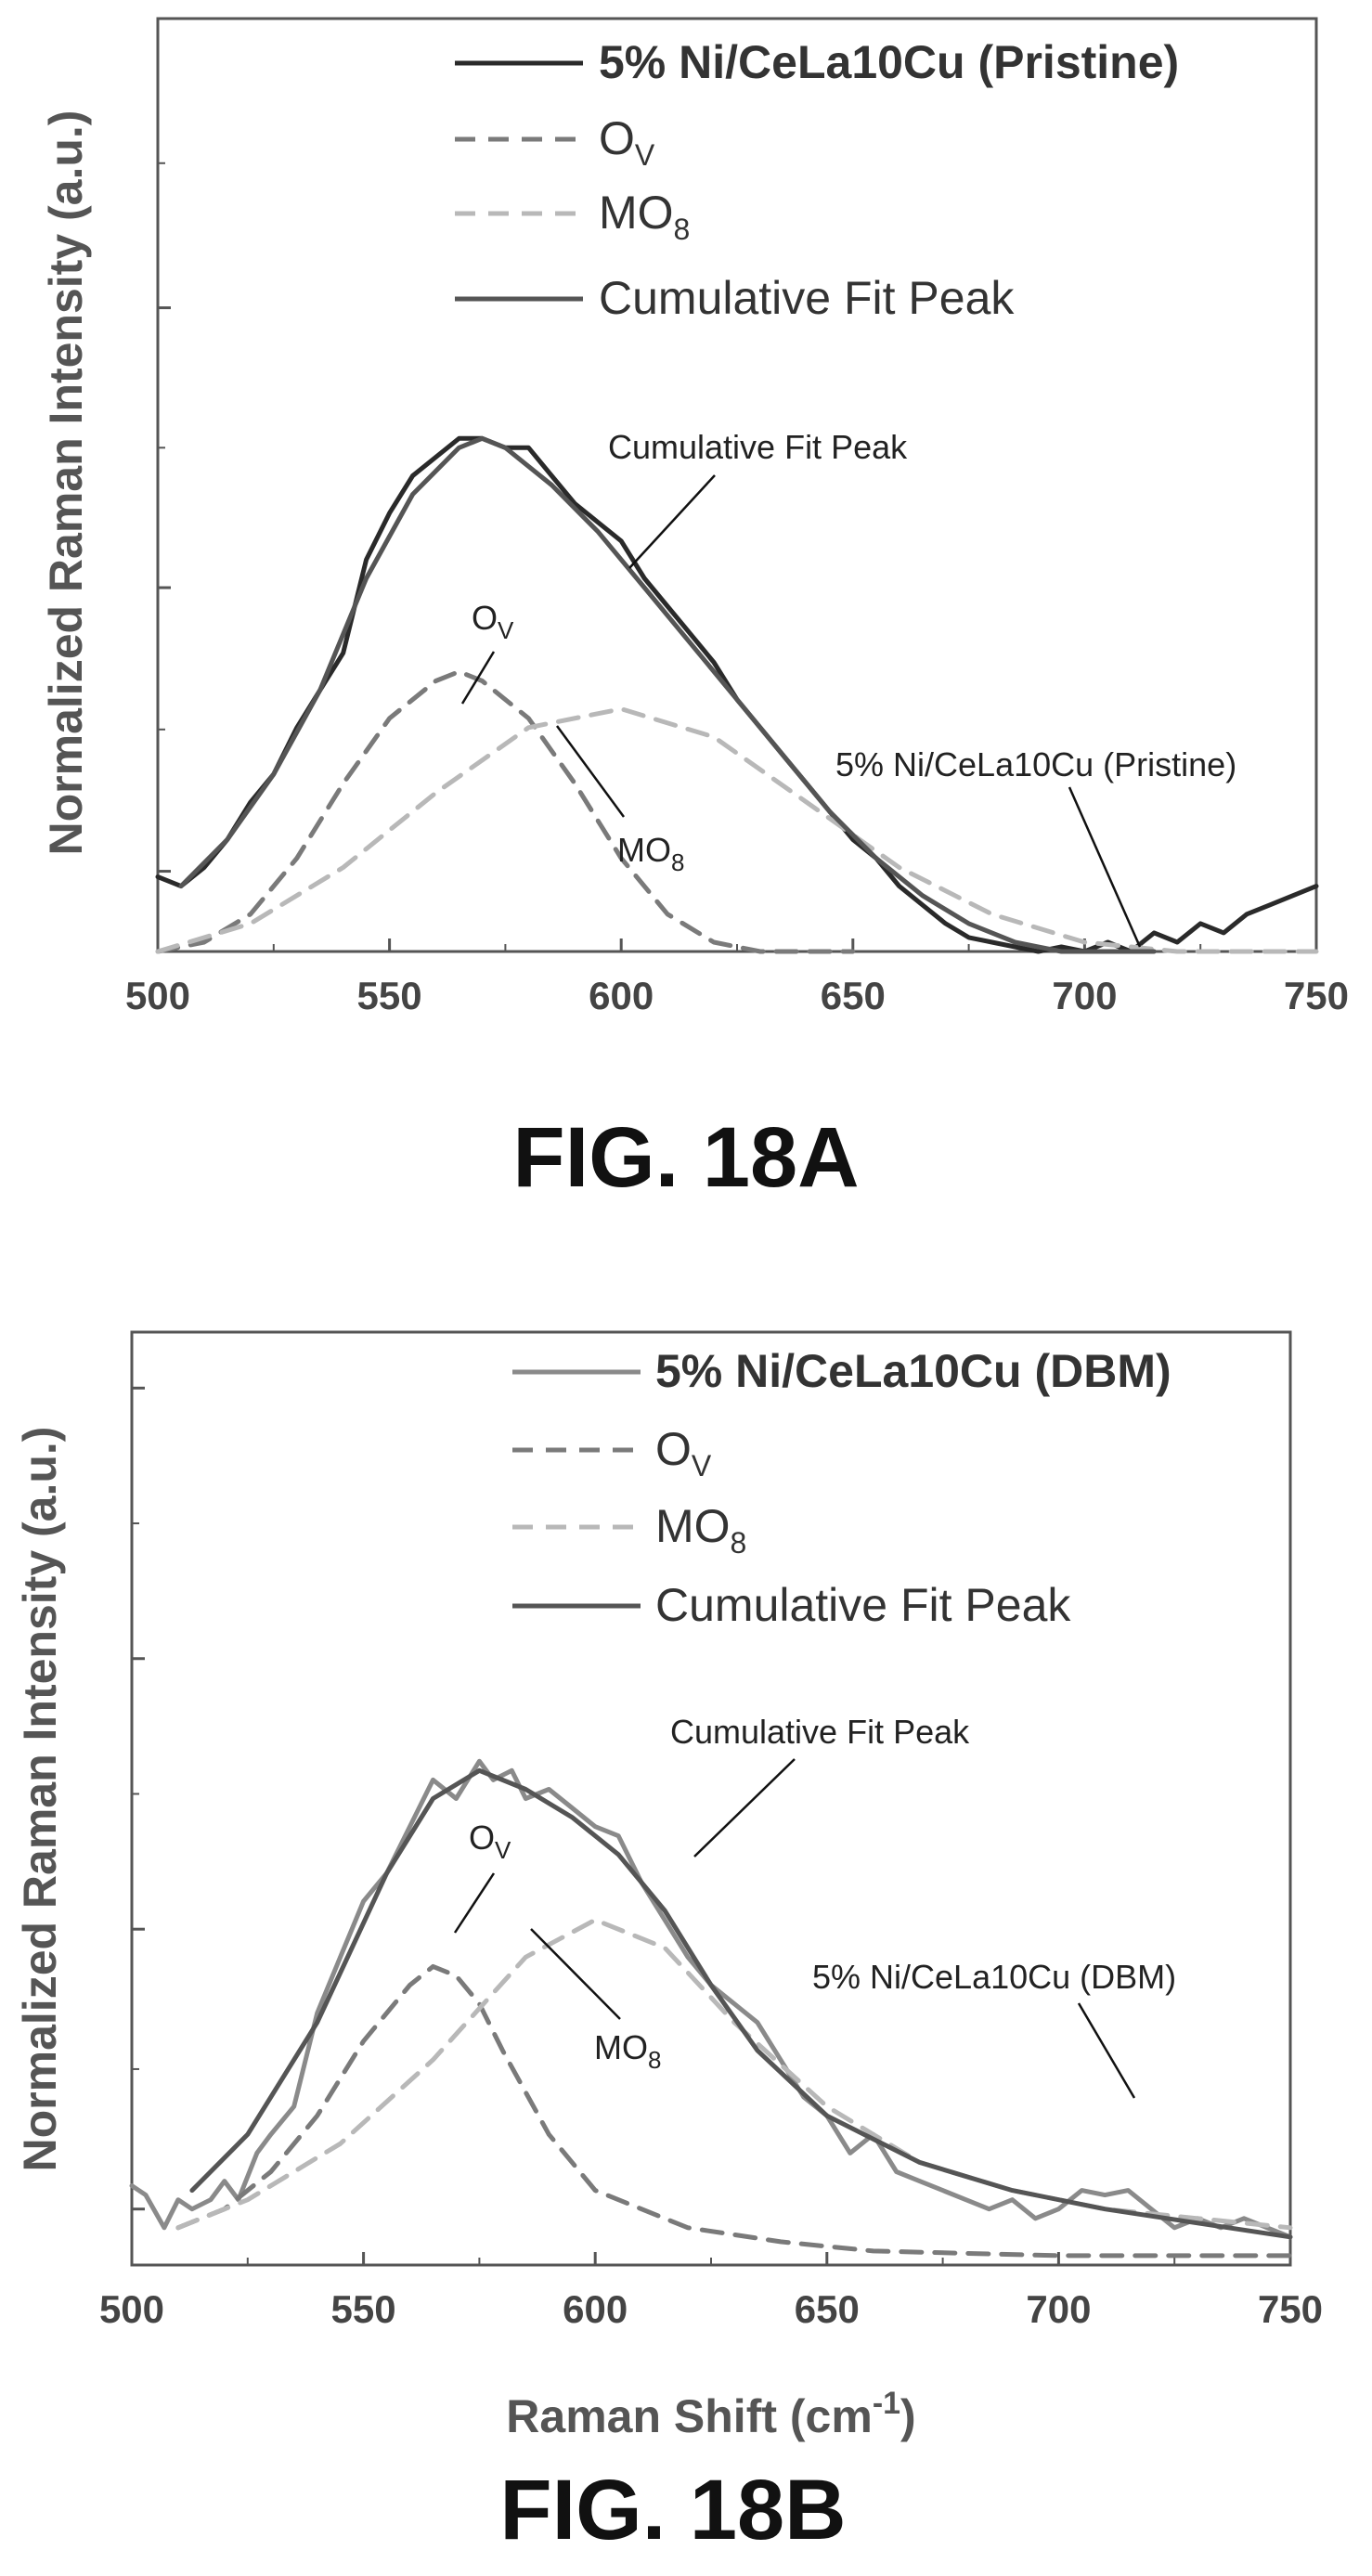  What do you see at coordinates (994, 1977) in the screenshot?
I see `annotation-sample: 5% Ni/CeLa10Cu (DBM)` at bounding box center [994, 1977].